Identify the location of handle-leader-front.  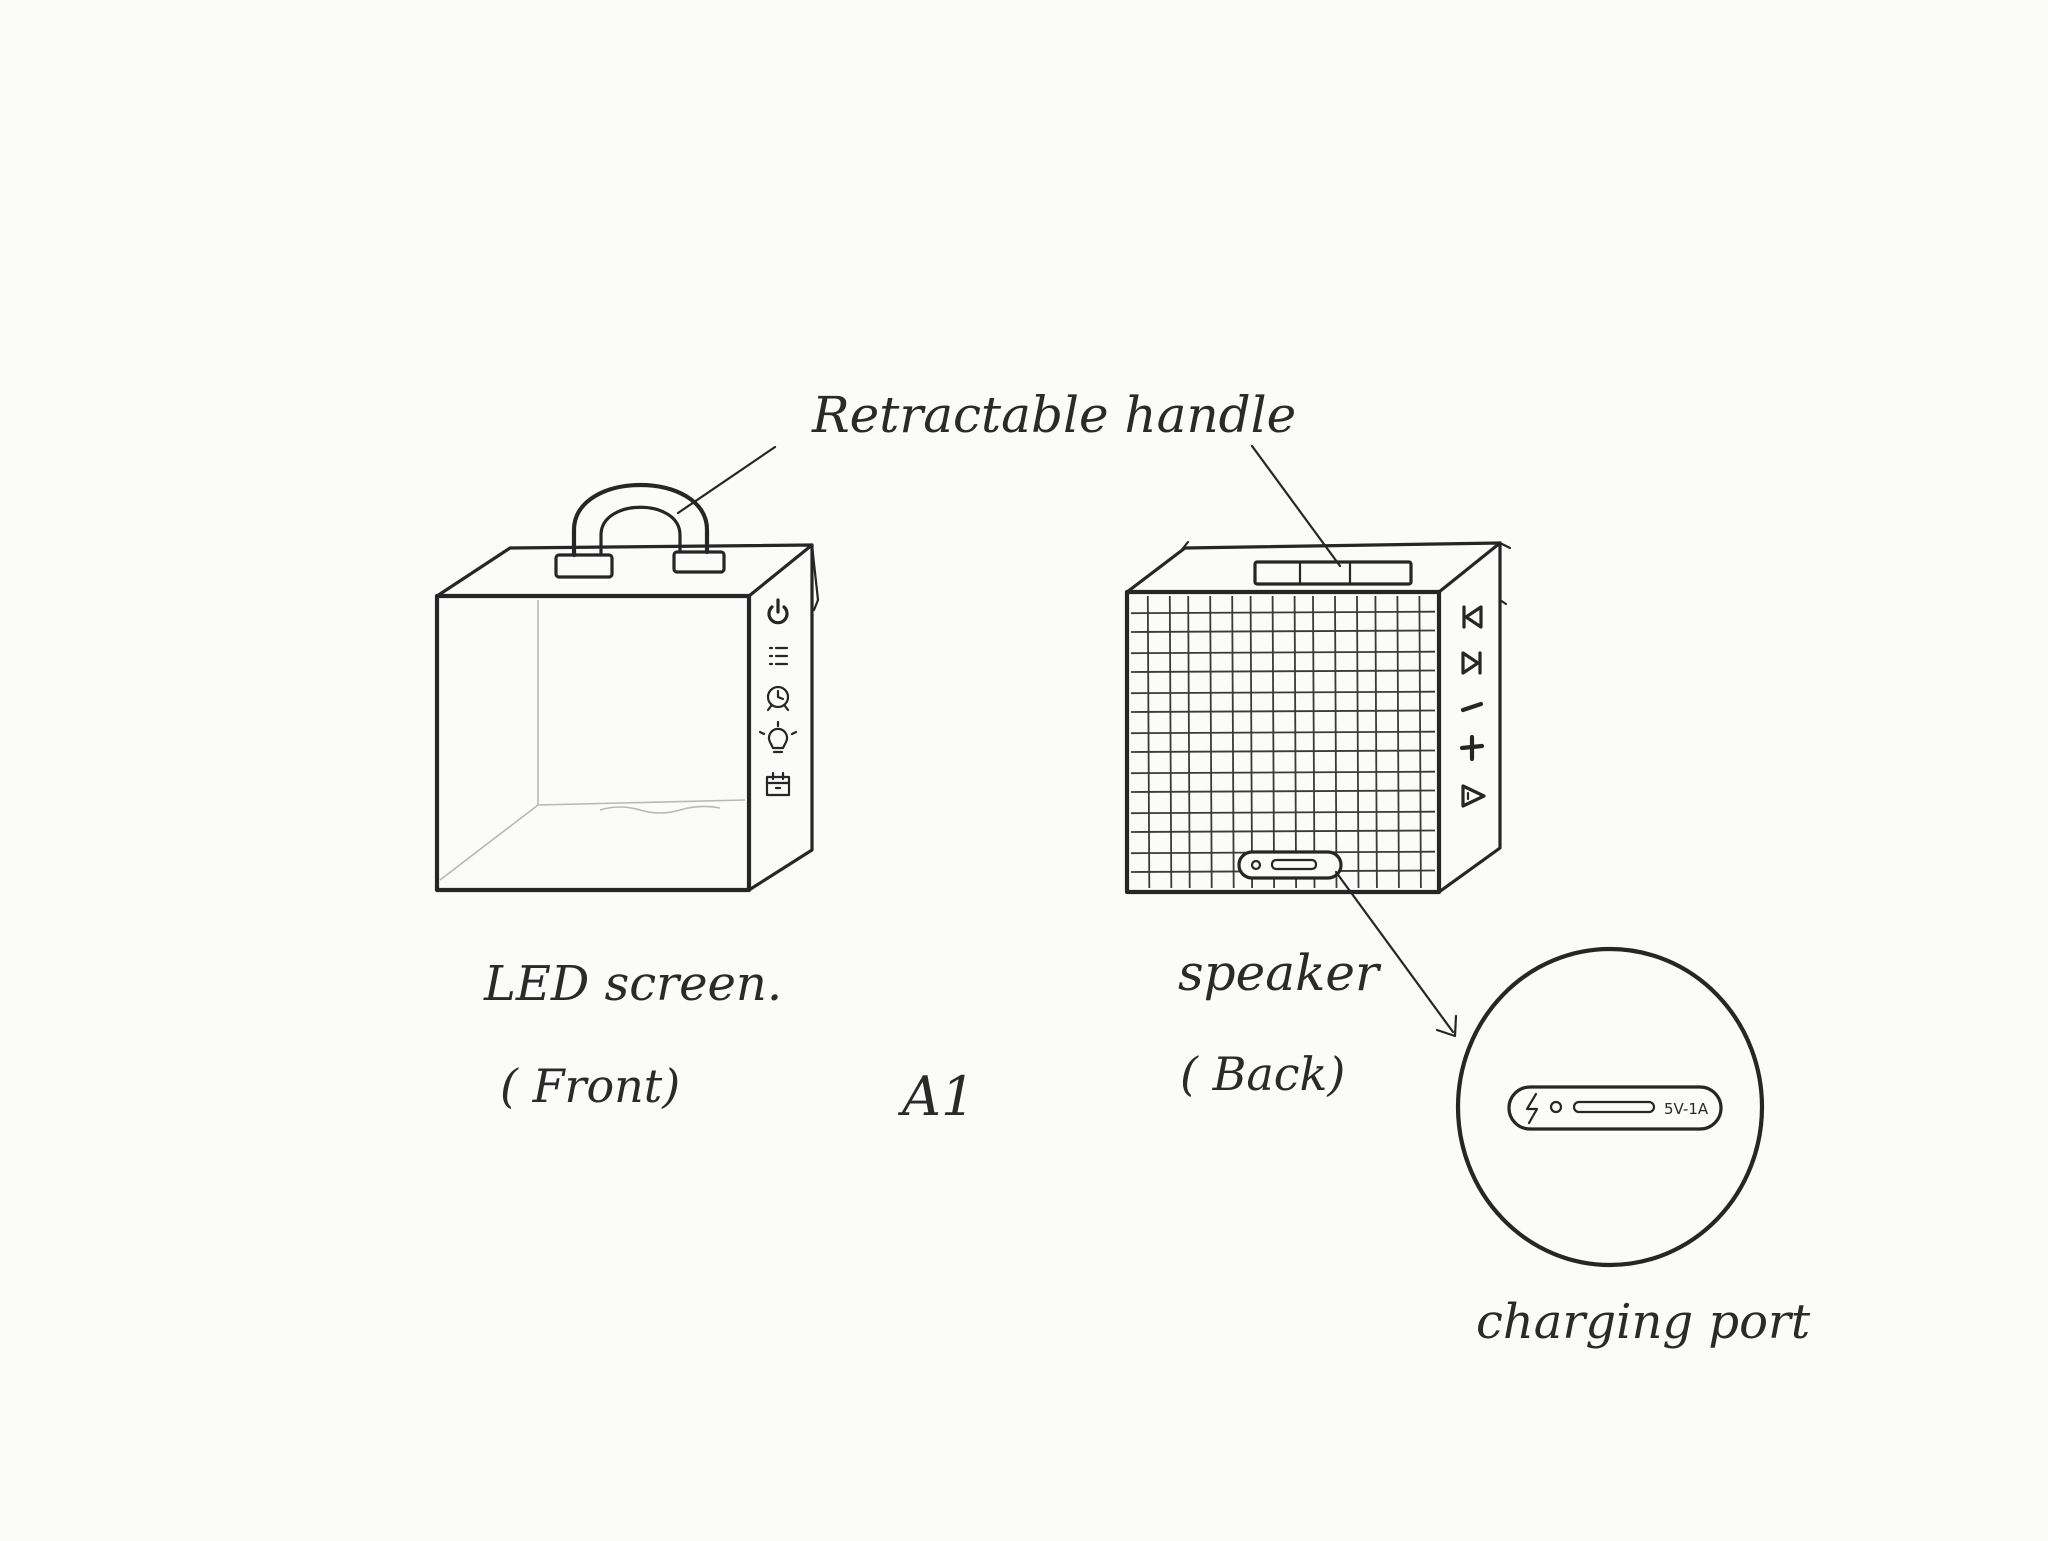
(726, 480).